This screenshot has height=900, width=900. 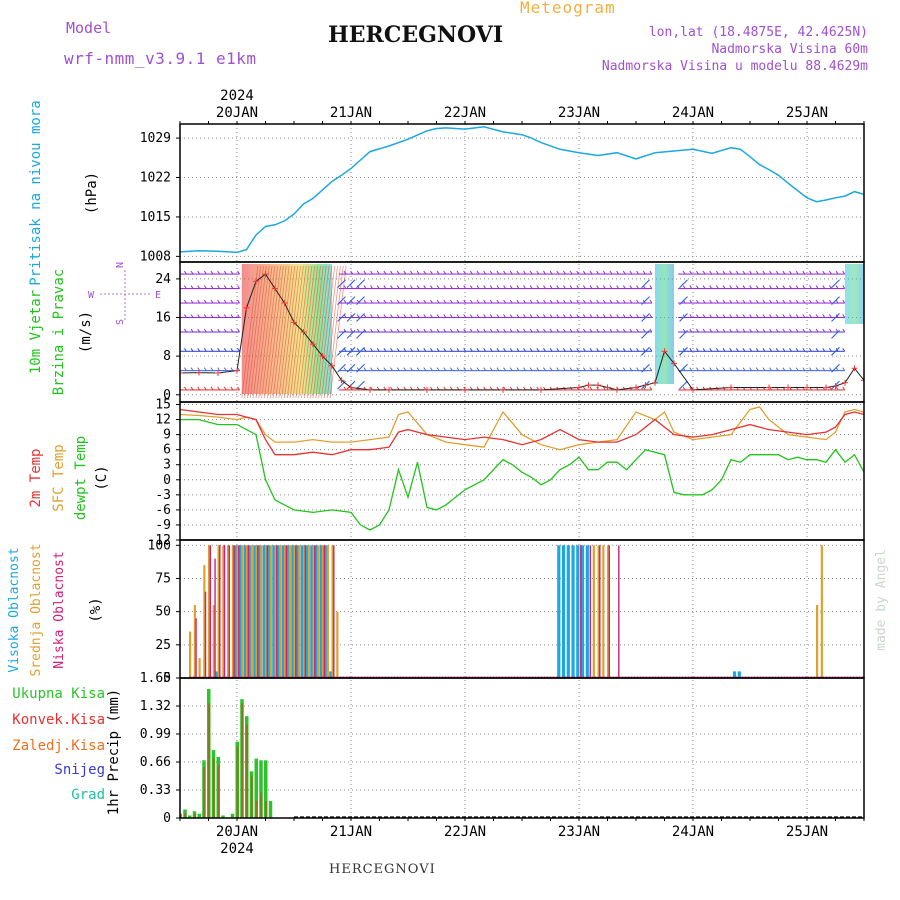 I want to click on y-tick-label: 24, so click(x=163, y=279).